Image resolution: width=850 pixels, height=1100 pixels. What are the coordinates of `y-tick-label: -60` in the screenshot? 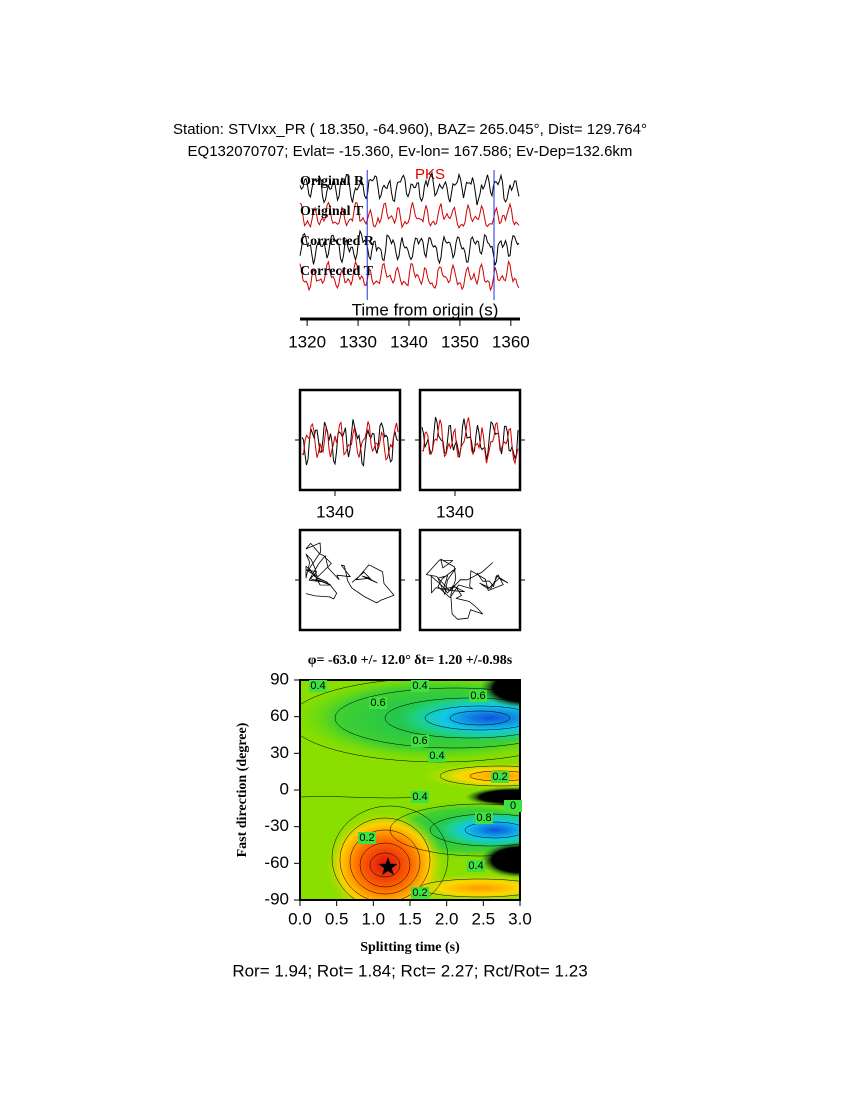 It's located at (276, 862).